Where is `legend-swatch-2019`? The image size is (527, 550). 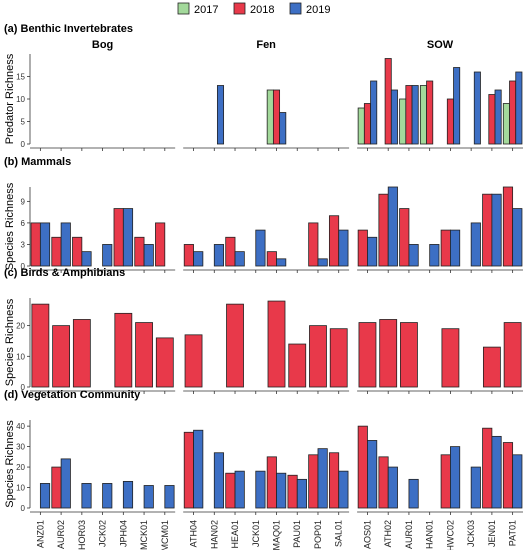
legend-swatch-2019 is located at coordinates (295, 8).